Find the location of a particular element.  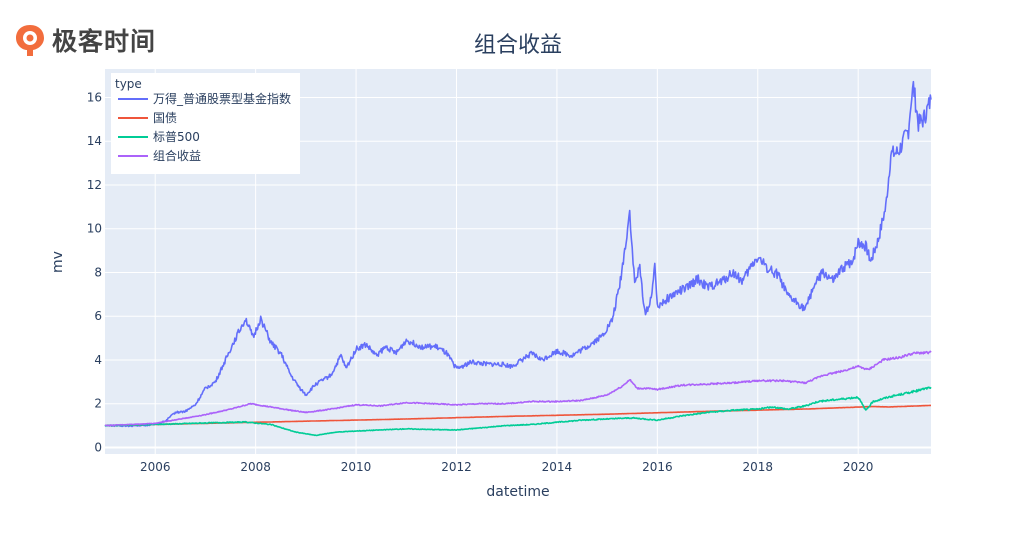

x-tick-label: 2008 is located at coordinates (255, 467).